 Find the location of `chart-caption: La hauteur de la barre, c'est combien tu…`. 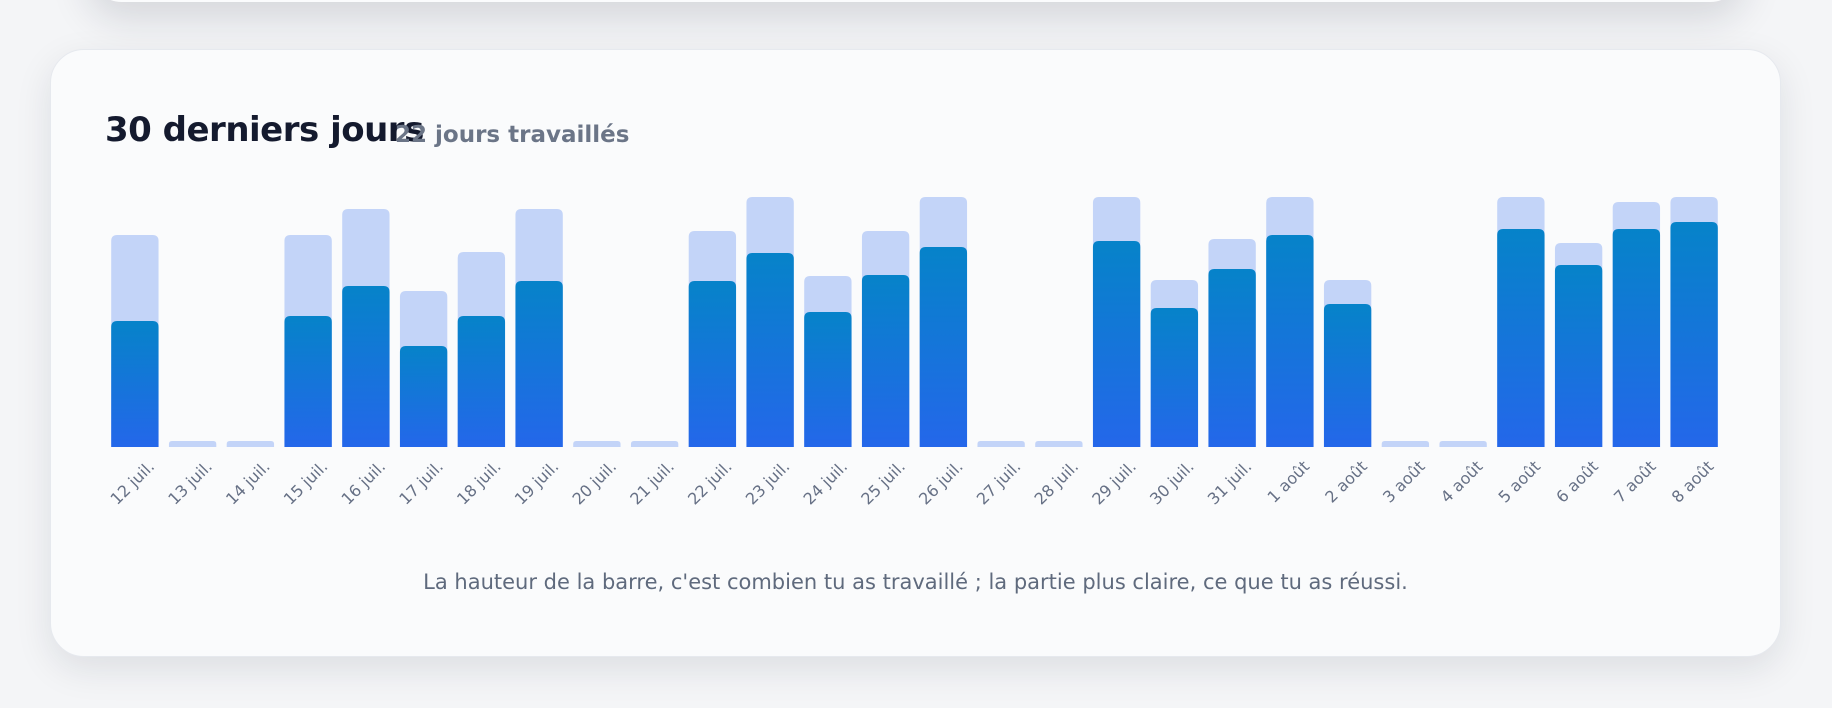

chart-caption: La hauteur de la barre, c'est combien tu… is located at coordinates (915, 582).